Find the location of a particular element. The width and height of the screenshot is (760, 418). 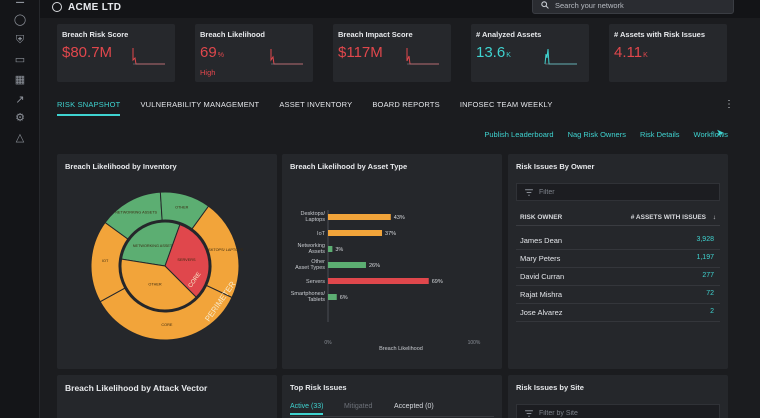

bar-value-label: 69% is located at coordinates (437, 282).